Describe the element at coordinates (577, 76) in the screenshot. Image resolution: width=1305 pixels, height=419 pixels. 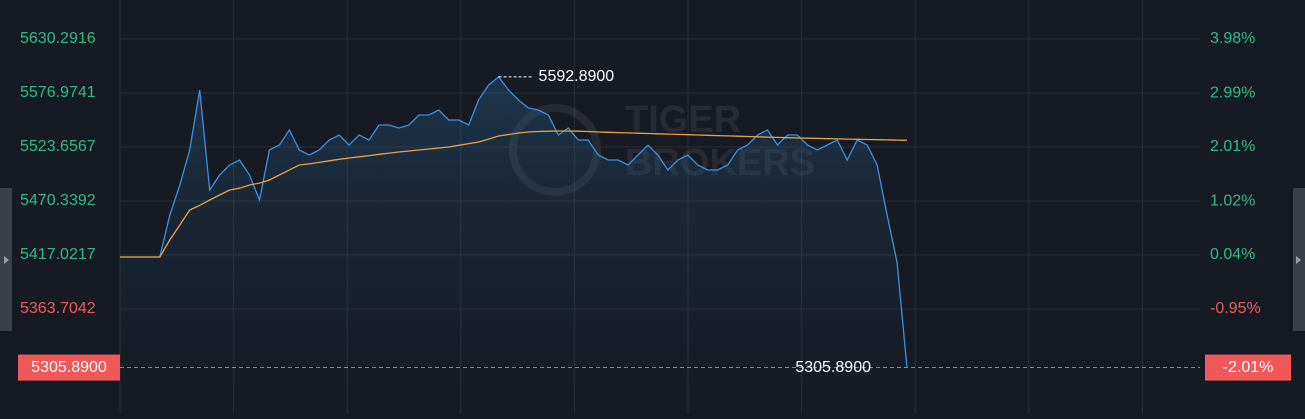
I see `high-label: 5592.8900` at that location.